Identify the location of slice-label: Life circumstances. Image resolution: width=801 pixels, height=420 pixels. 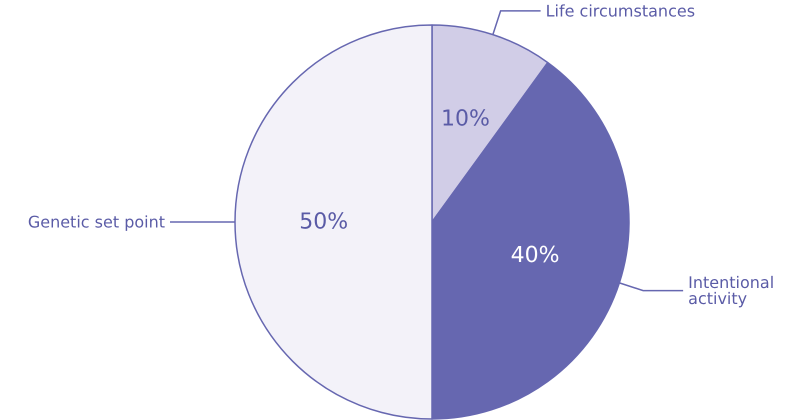
(621, 10).